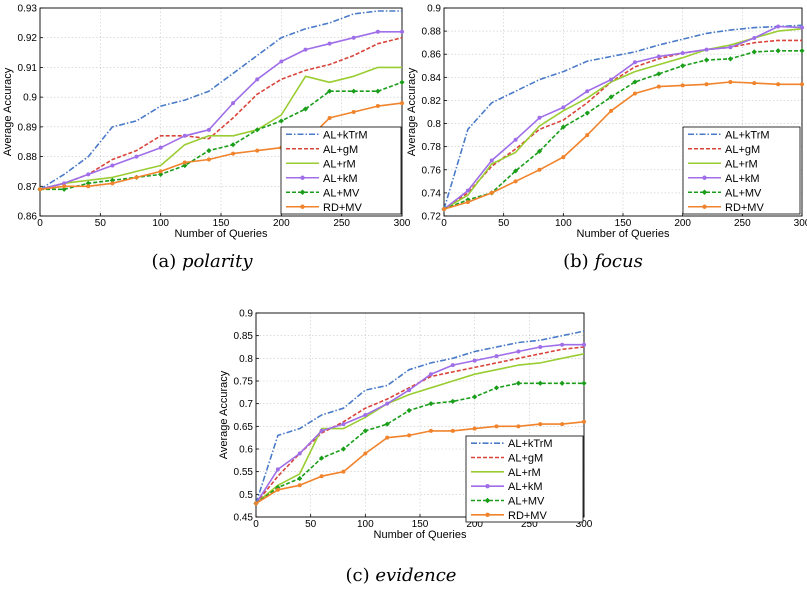 The height and width of the screenshot is (589, 807). I want to click on caption-name: evidence, so click(415, 575).